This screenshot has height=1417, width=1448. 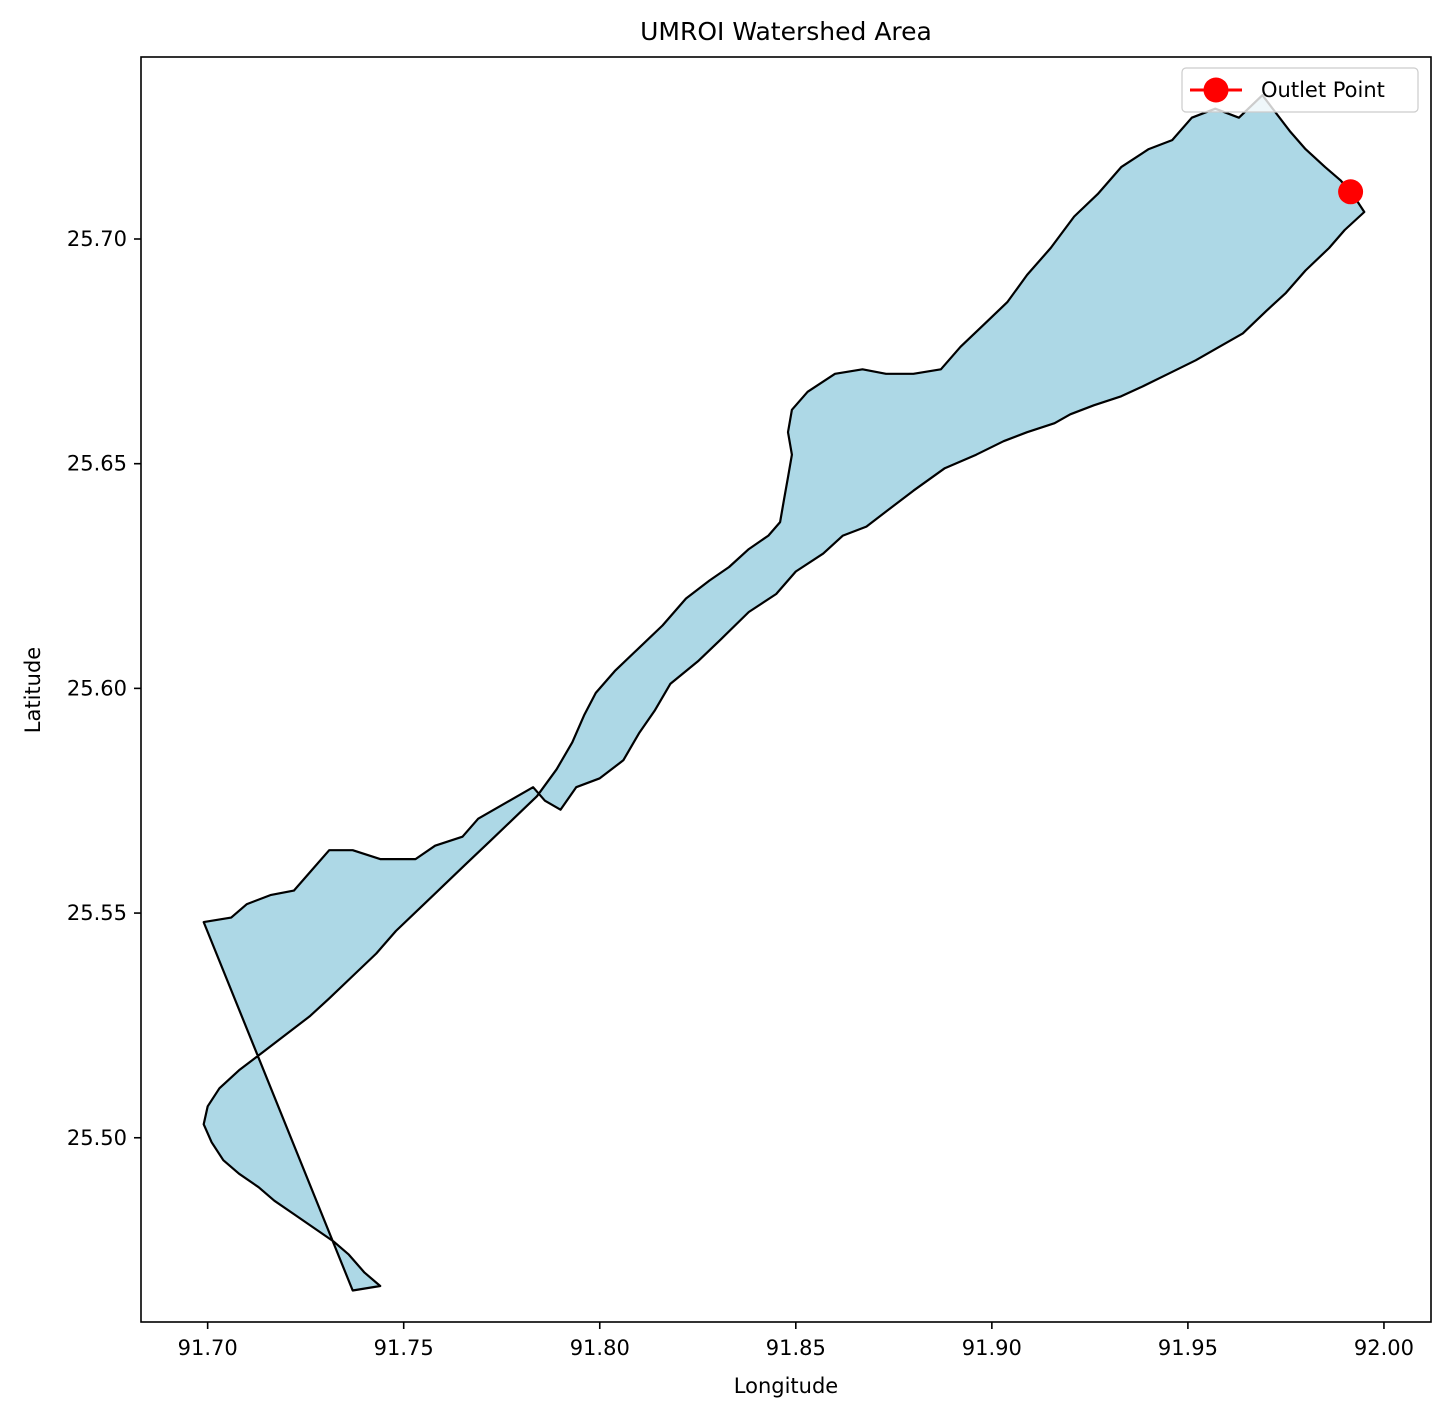 I want to click on x-tick-label: 92.00, so click(x=1384, y=1348).